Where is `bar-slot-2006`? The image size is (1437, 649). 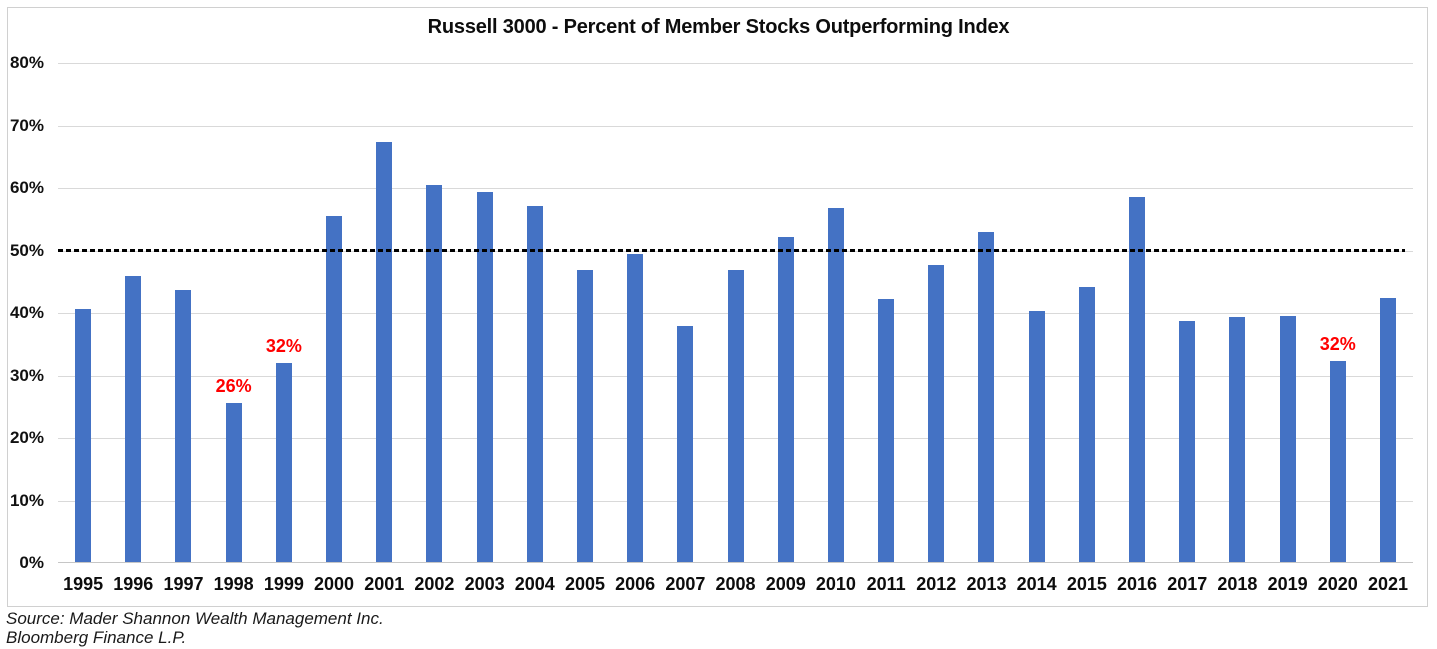 bar-slot-2006 is located at coordinates (635, 313).